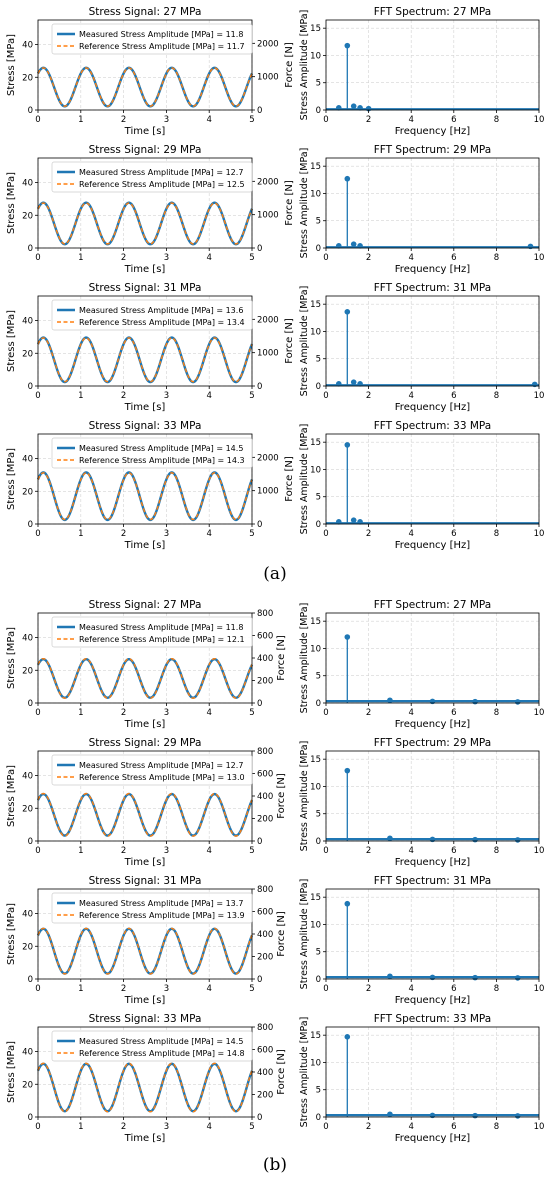 This screenshot has height=1182, width=550. I want to click on legend-entry: Reference Stress Amplitude [MPa] = 13.4, so click(162, 322).